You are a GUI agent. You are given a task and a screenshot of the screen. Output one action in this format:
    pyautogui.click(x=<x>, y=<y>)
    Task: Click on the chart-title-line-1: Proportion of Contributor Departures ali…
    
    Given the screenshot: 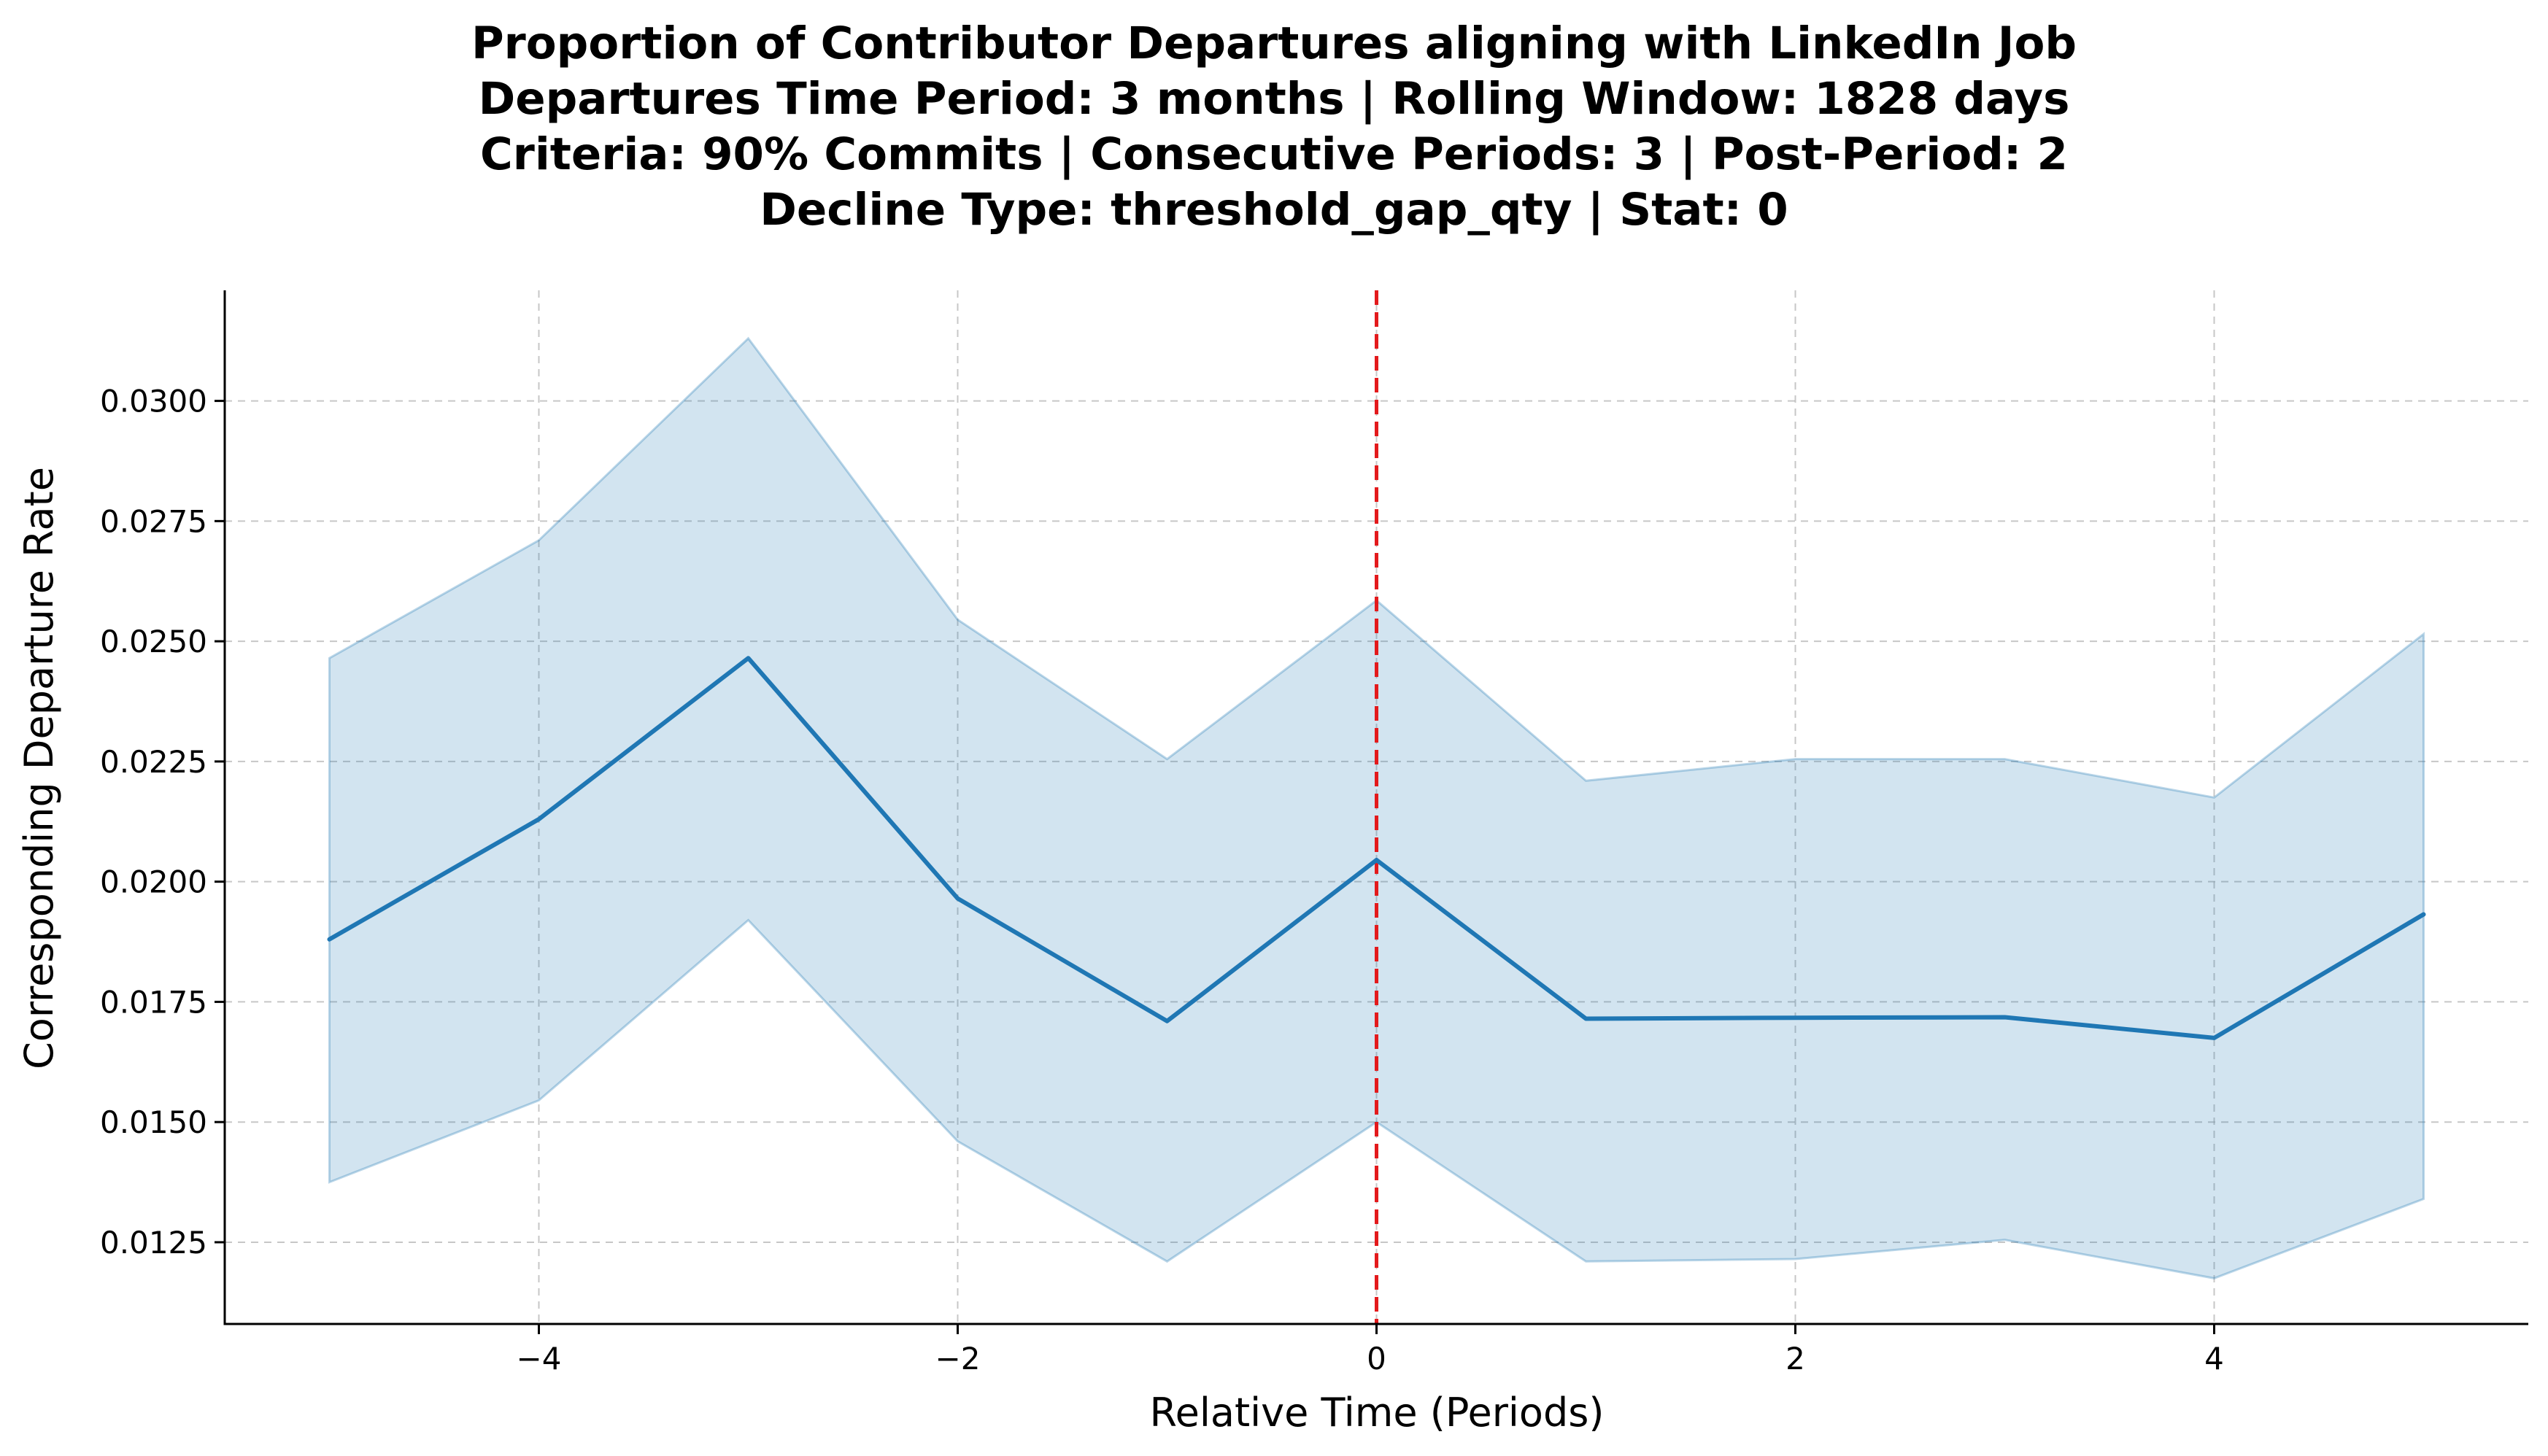 What is the action you would take?
    pyautogui.click(x=1274, y=43)
    